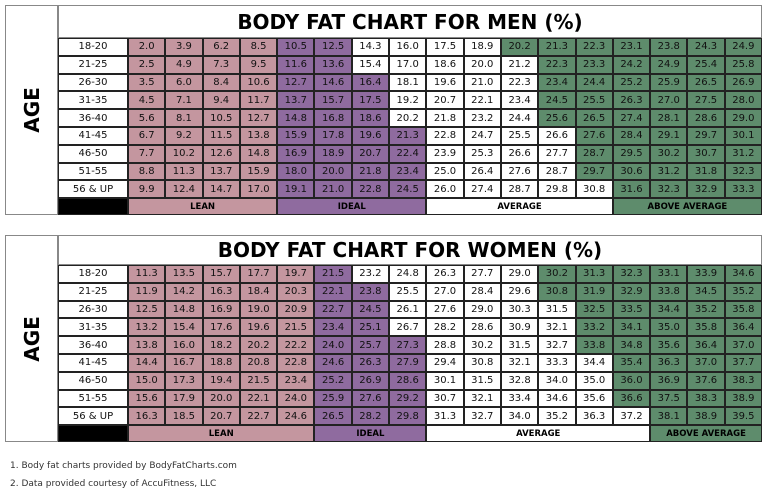 This screenshot has height=493, width=768. What do you see at coordinates (333, 82) in the screenshot?
I see `value-cell: 14.6` at bounding box center [333, 82].